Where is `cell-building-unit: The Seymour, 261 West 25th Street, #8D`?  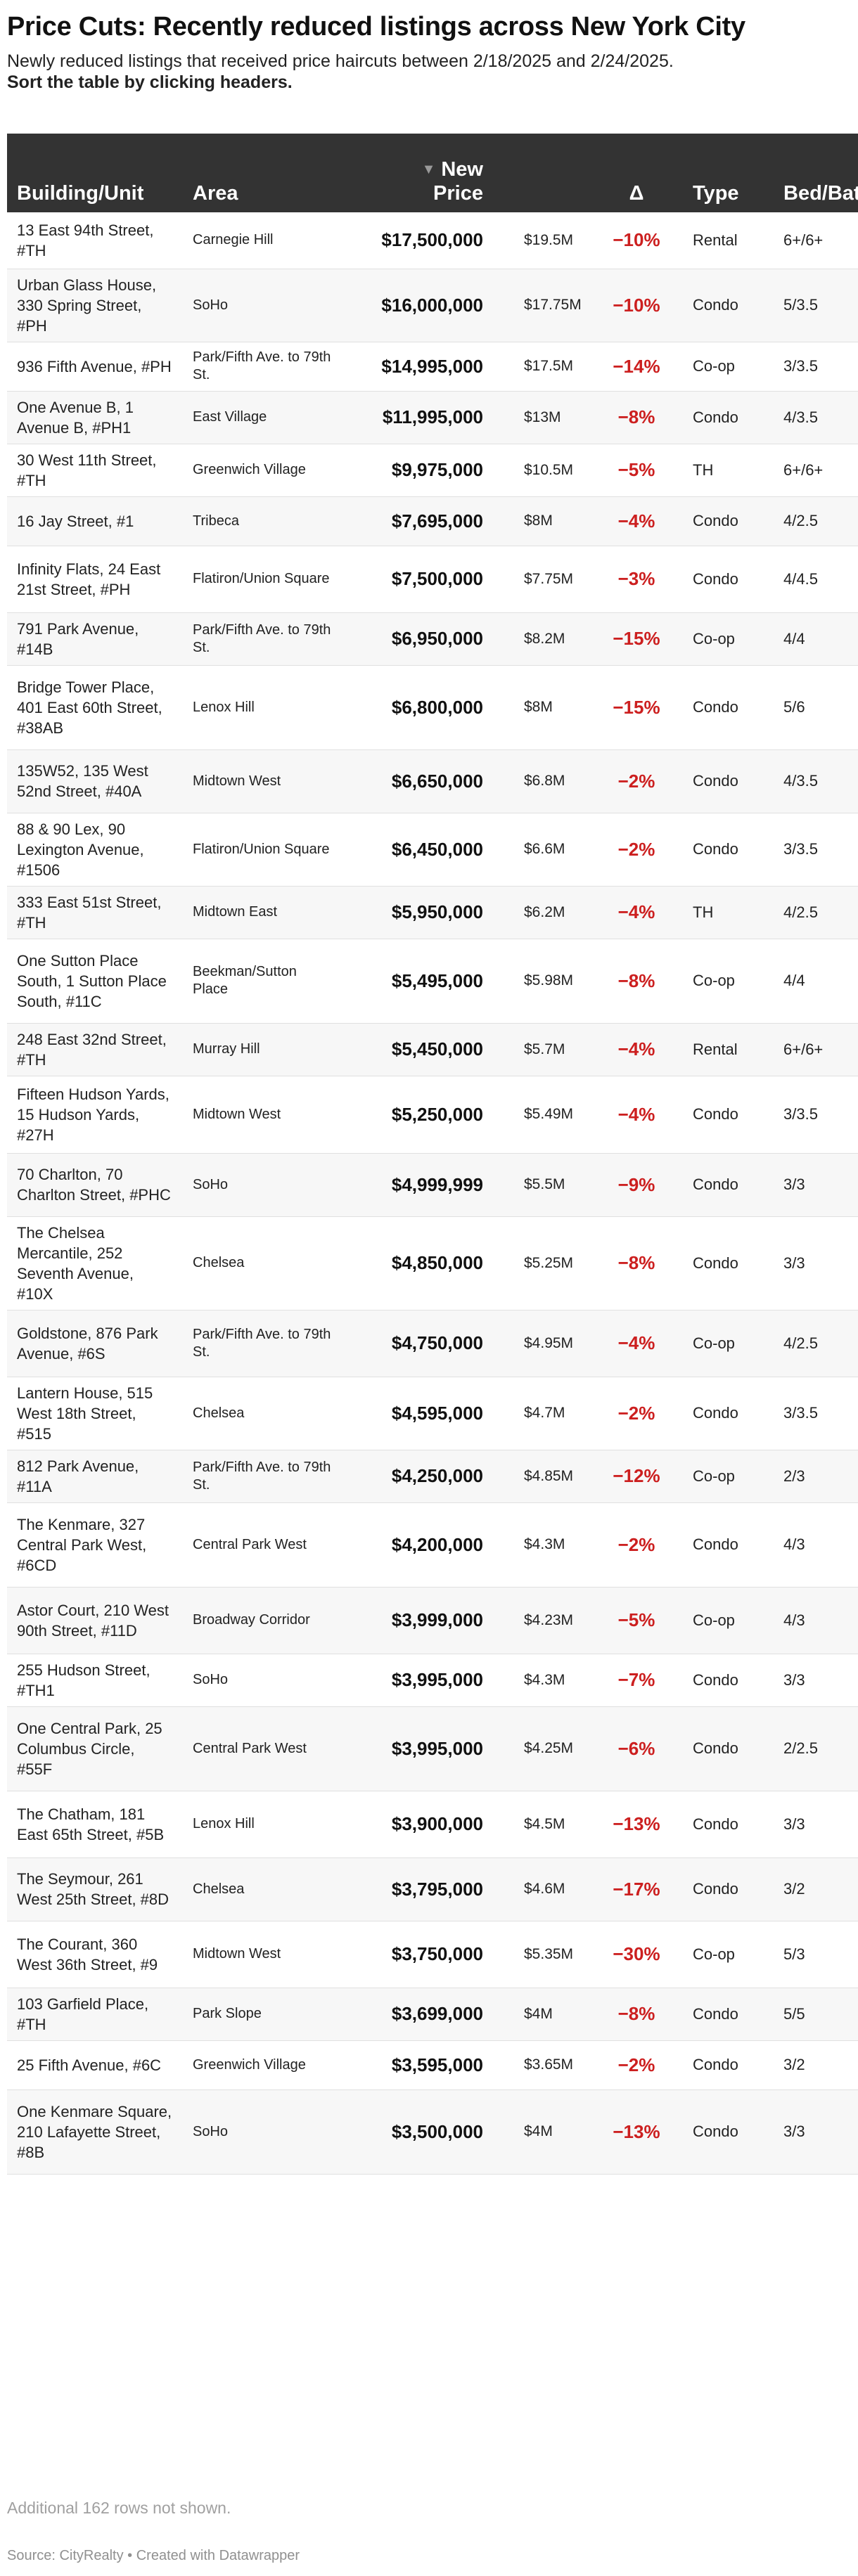
cell-building-unit: The Seymour, 261 West 25th Street, #8D is located at coordinates (93, 1889).